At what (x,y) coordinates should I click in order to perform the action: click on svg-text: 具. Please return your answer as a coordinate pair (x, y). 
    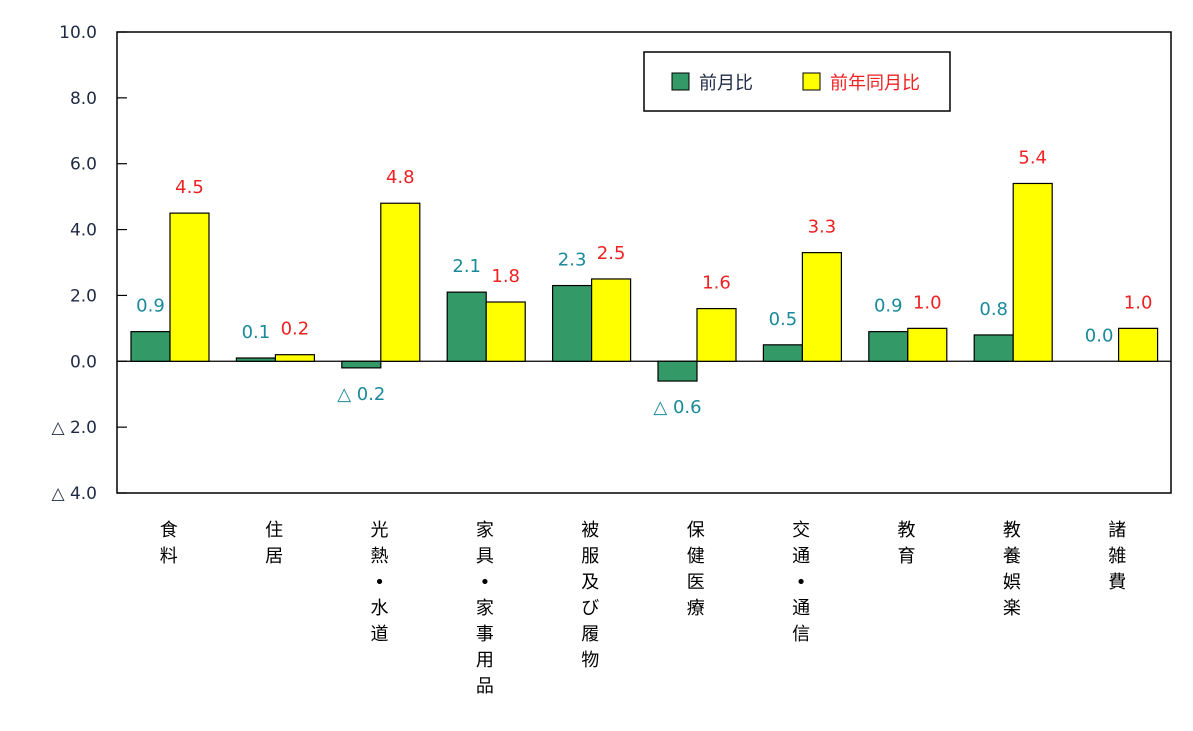
    Looking at the image, I should click on (485, 556).